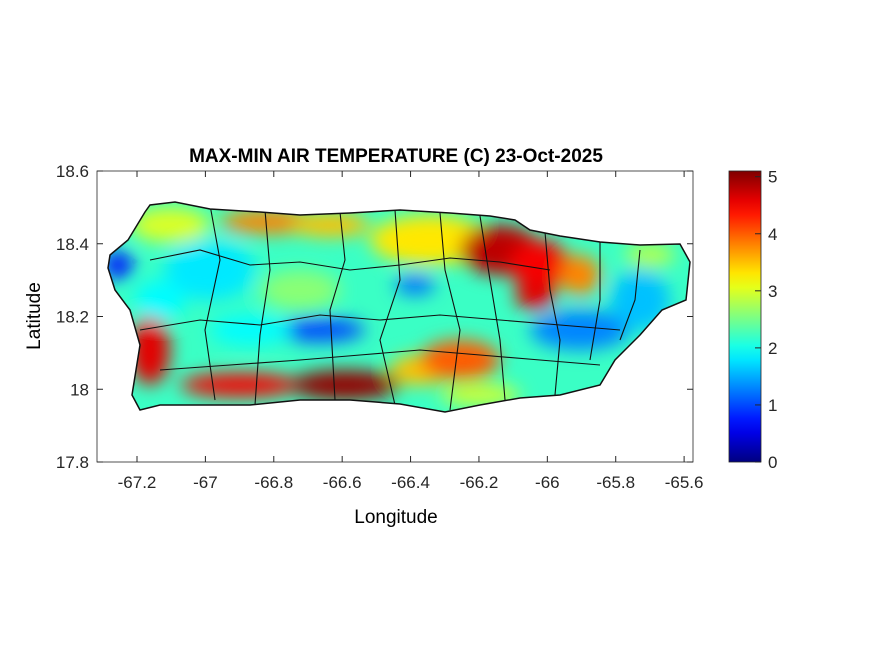 This screenshot has height=661, width=875. Describe the element at coordinates (772, 177) in the screenshot. I see `colorbar-tick-label: 5` at that location.